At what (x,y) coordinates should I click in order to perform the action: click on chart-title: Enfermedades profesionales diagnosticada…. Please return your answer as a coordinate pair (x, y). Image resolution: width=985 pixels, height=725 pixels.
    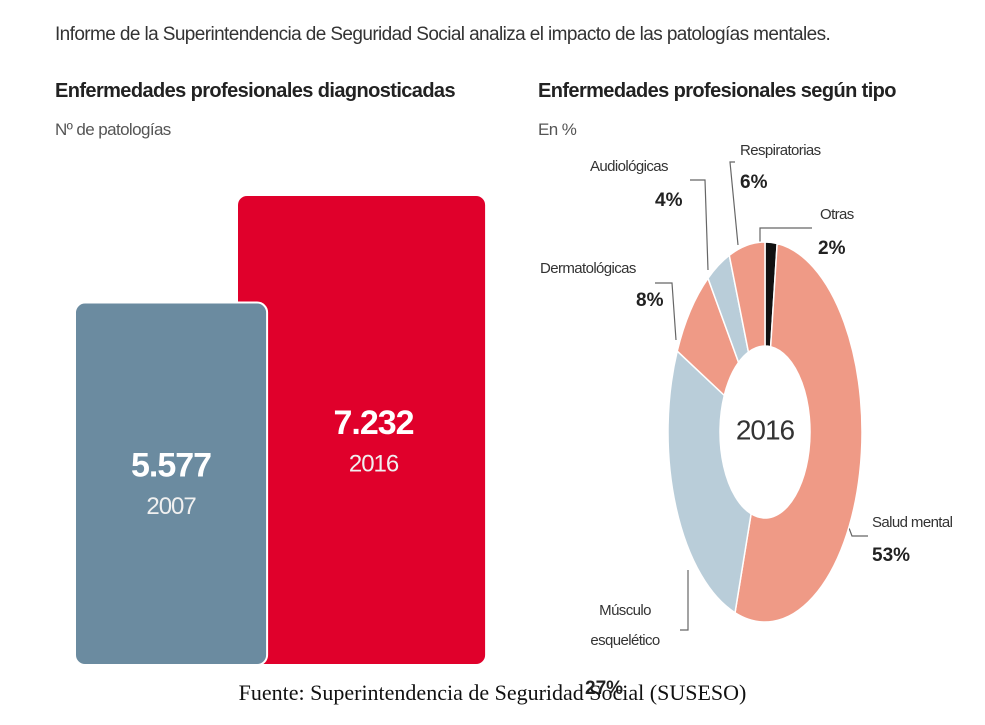
    Looking at the image, I should click on (255, 91).